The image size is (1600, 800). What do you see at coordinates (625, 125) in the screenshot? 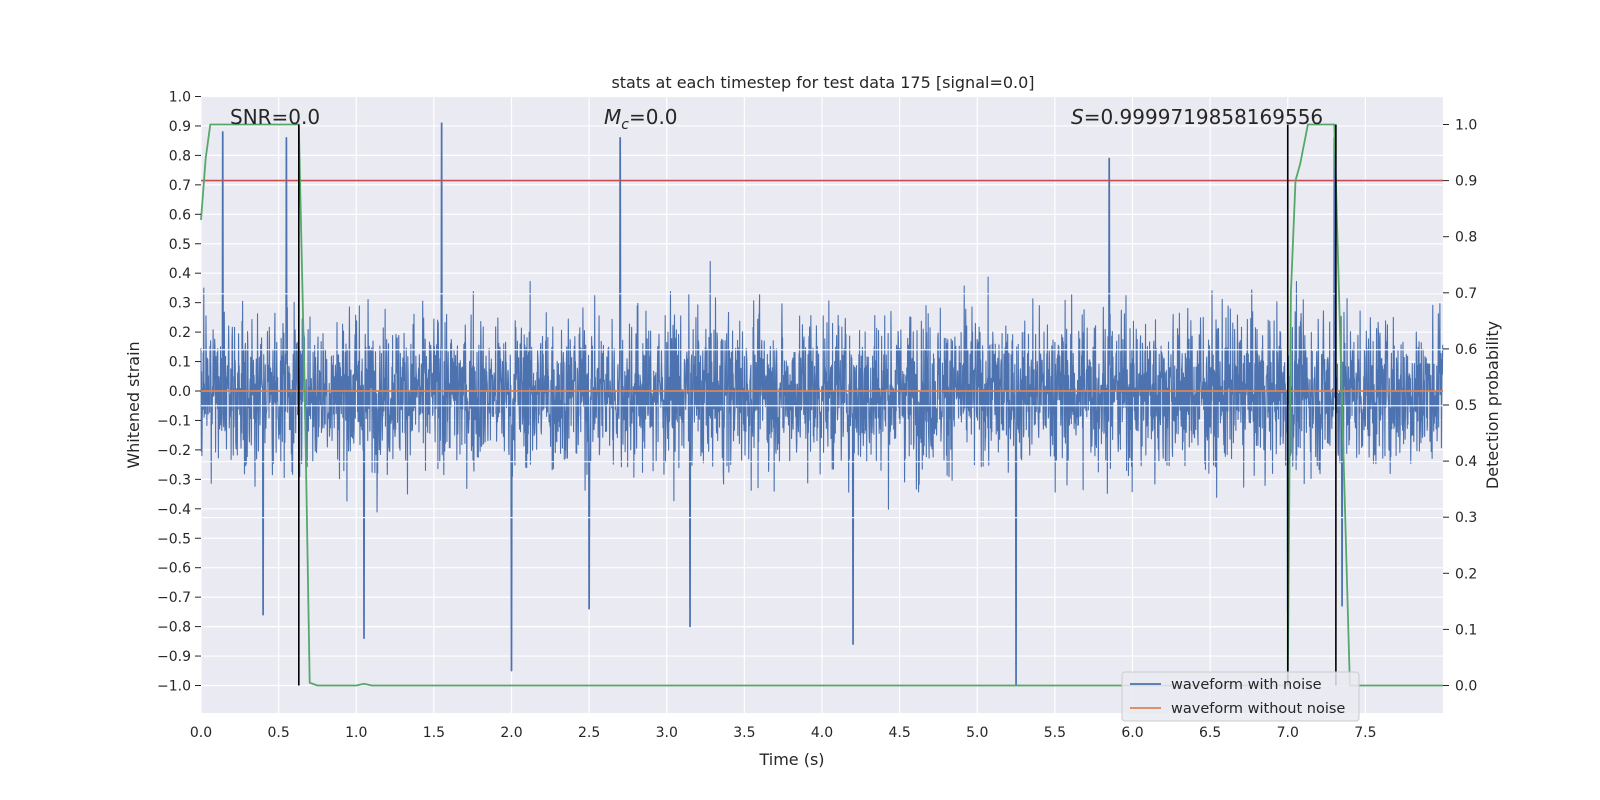
I see `chirp-mass-subscript: c` at bounding box center [625, 125].